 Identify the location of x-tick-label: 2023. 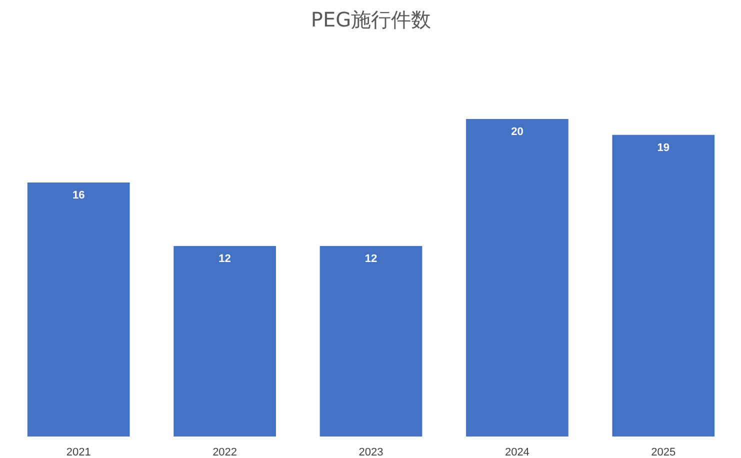
(371, 452).